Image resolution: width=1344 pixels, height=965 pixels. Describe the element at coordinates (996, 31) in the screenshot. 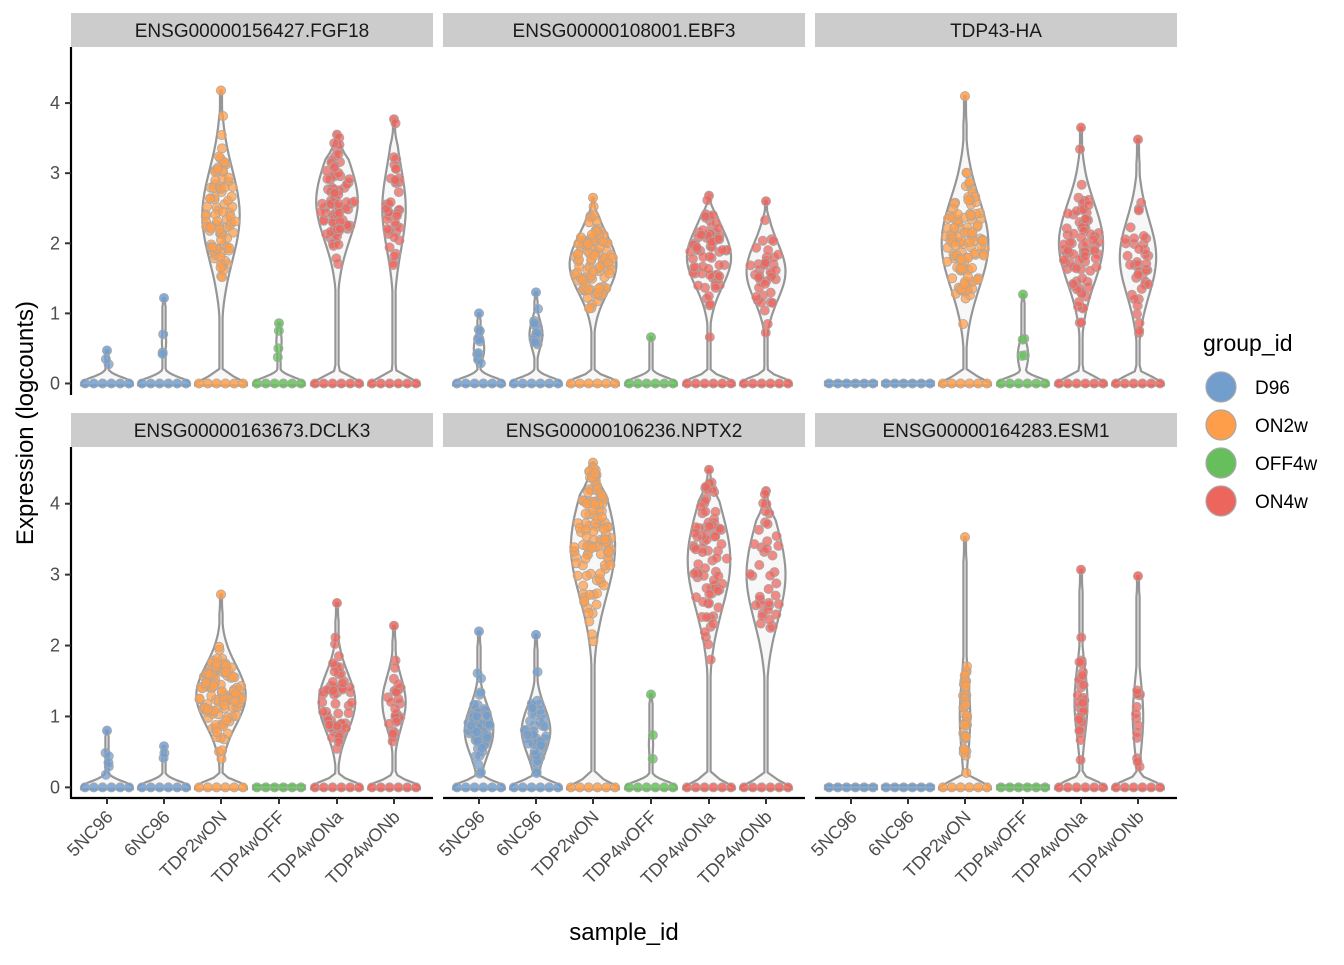

I see `facet-title: TDP43-HA` at that location.